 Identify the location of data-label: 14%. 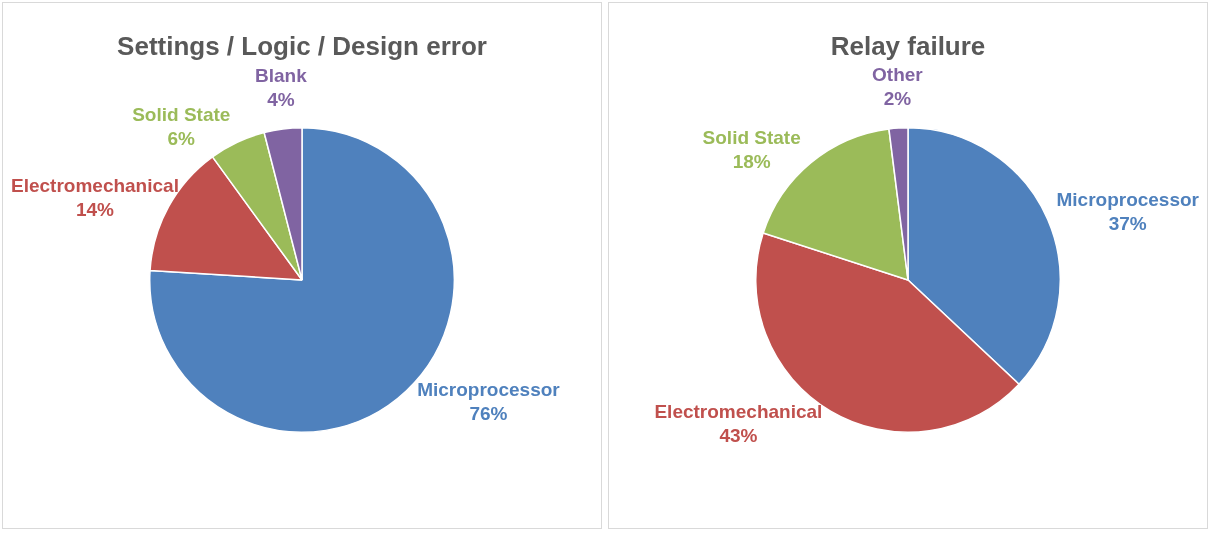
(95, 210).